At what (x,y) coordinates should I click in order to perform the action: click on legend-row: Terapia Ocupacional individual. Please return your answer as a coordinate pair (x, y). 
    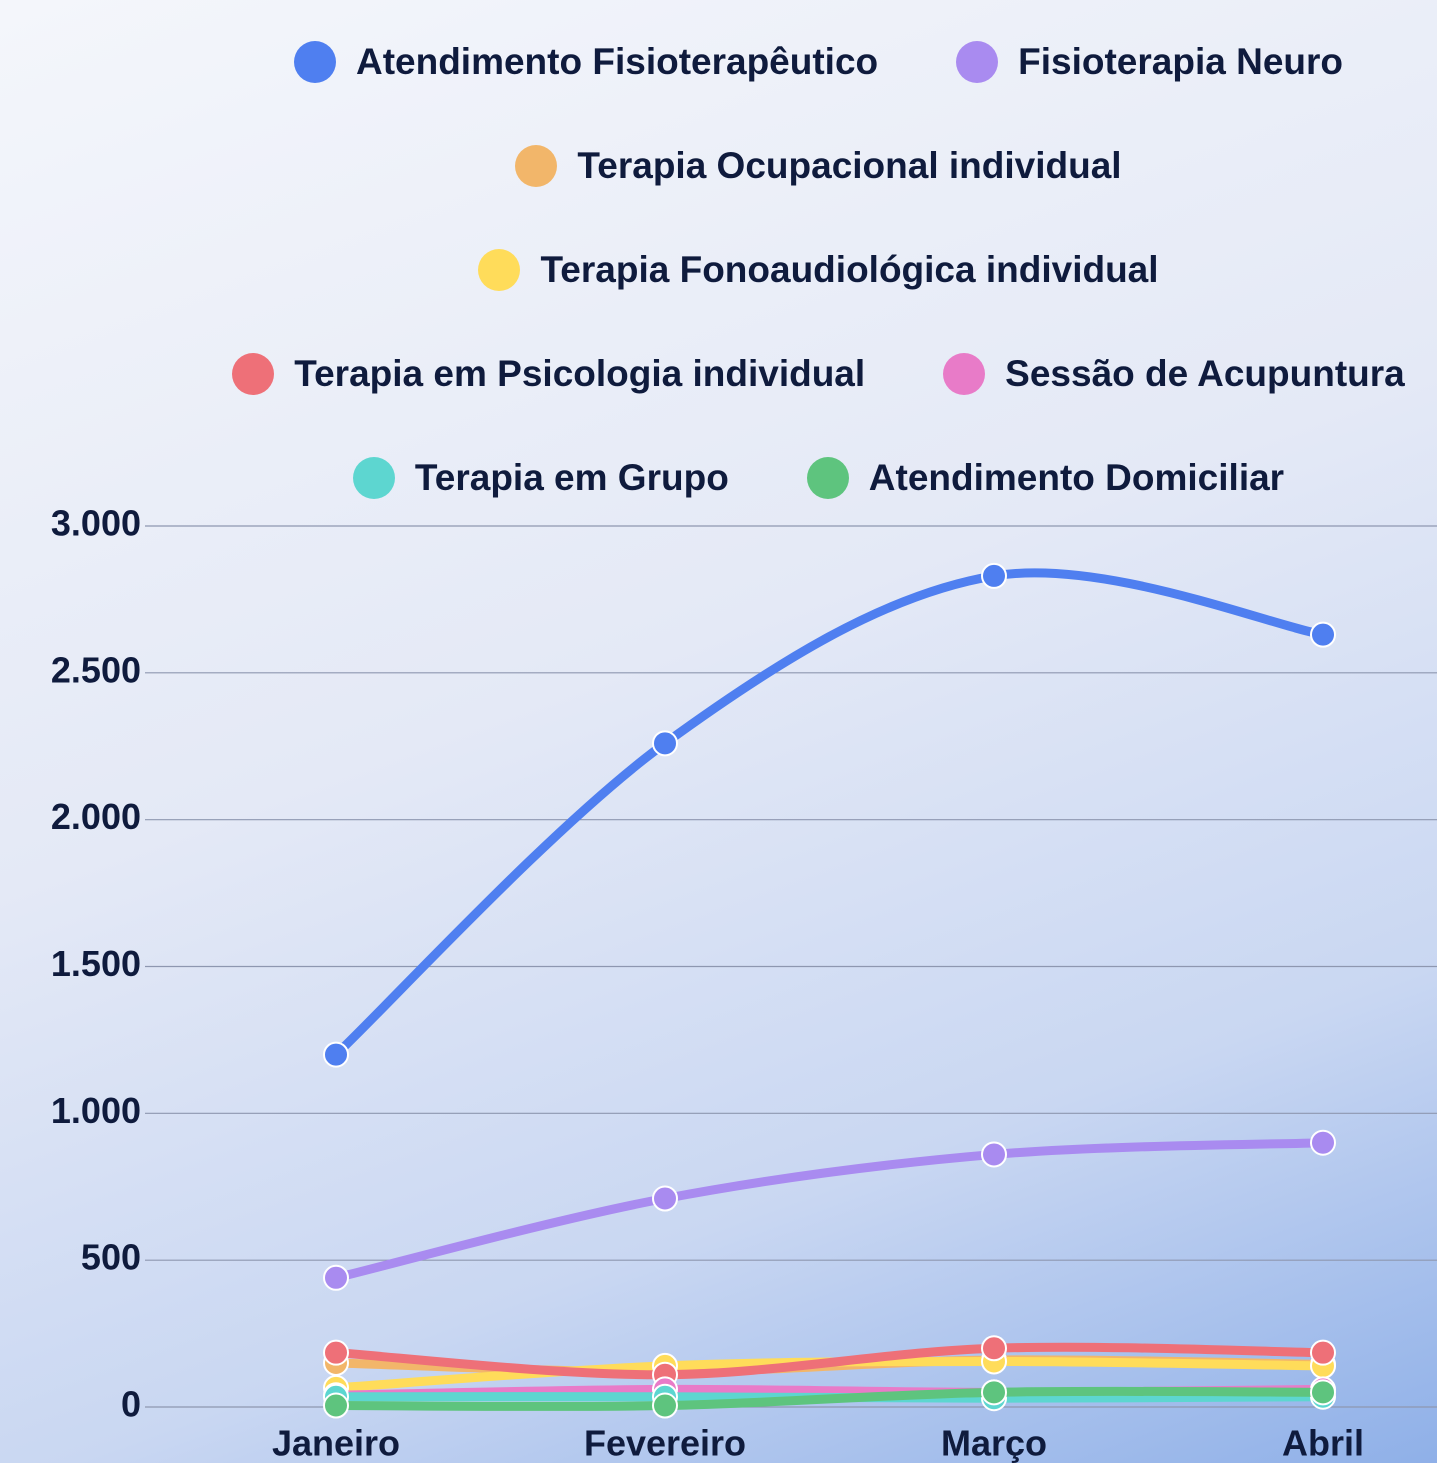
    Looking at the image, I should click on (818, 166).